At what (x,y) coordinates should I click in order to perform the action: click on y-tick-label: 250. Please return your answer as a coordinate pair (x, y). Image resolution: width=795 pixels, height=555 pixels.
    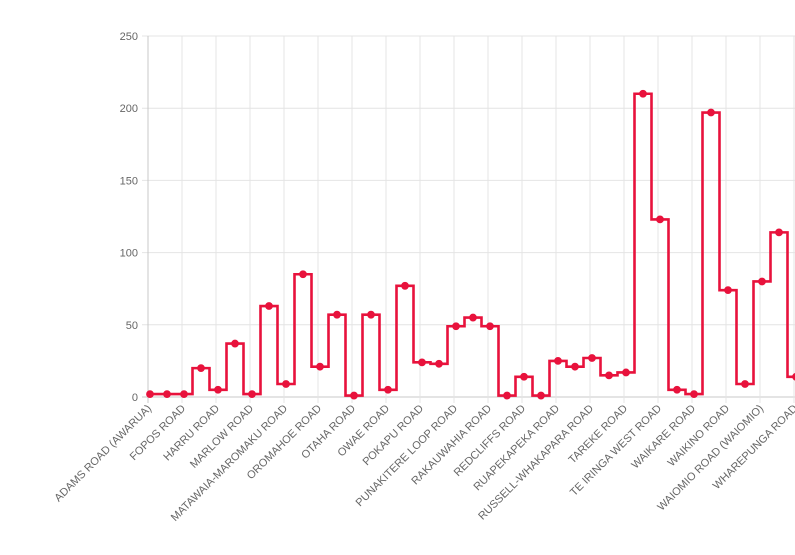
    Looking at the image, I should click on (129, 37).